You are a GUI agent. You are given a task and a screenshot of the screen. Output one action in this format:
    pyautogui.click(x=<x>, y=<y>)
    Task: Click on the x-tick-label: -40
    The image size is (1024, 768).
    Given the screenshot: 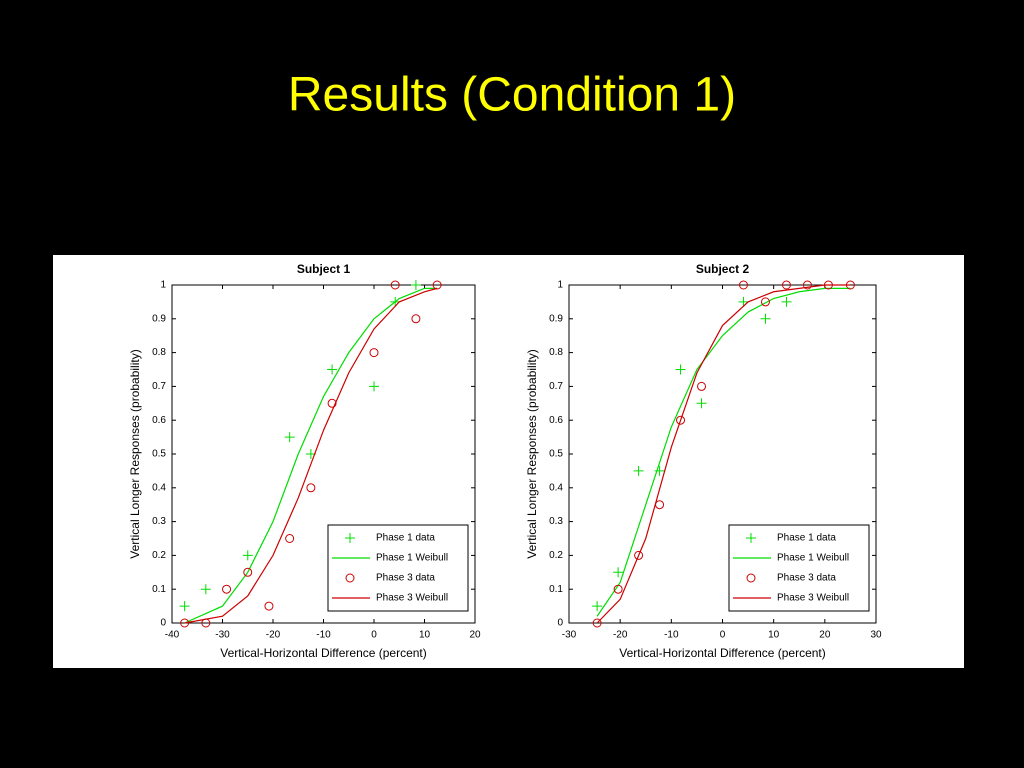 What is the action you would take?
    pyautogui.click(x=172, y=635)
    